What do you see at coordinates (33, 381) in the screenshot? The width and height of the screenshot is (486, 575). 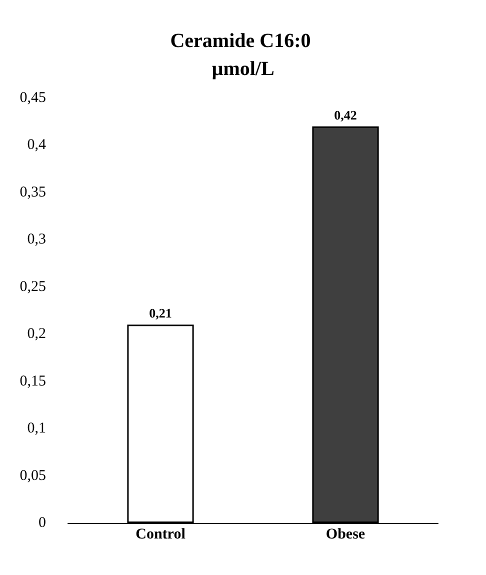 I see `y-tick-label: 0,15` at bounding box center [33, 381].